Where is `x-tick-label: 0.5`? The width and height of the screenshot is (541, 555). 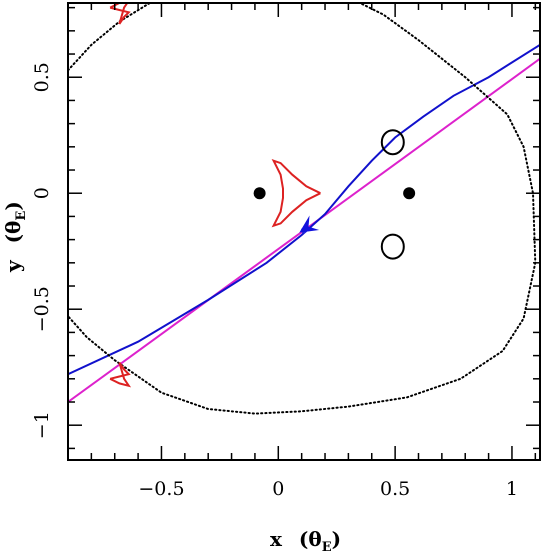 x-tick-label: 0.5 is located at coordinates (395, 489).